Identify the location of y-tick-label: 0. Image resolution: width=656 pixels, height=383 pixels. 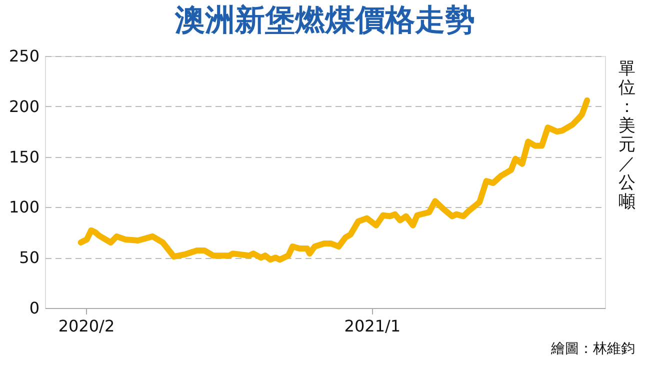
(34, 308).